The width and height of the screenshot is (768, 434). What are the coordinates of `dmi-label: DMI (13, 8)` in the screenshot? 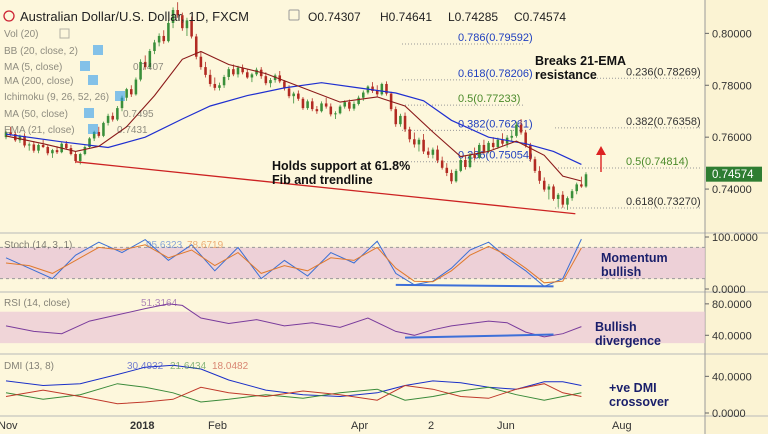 It's located at (29, 366).